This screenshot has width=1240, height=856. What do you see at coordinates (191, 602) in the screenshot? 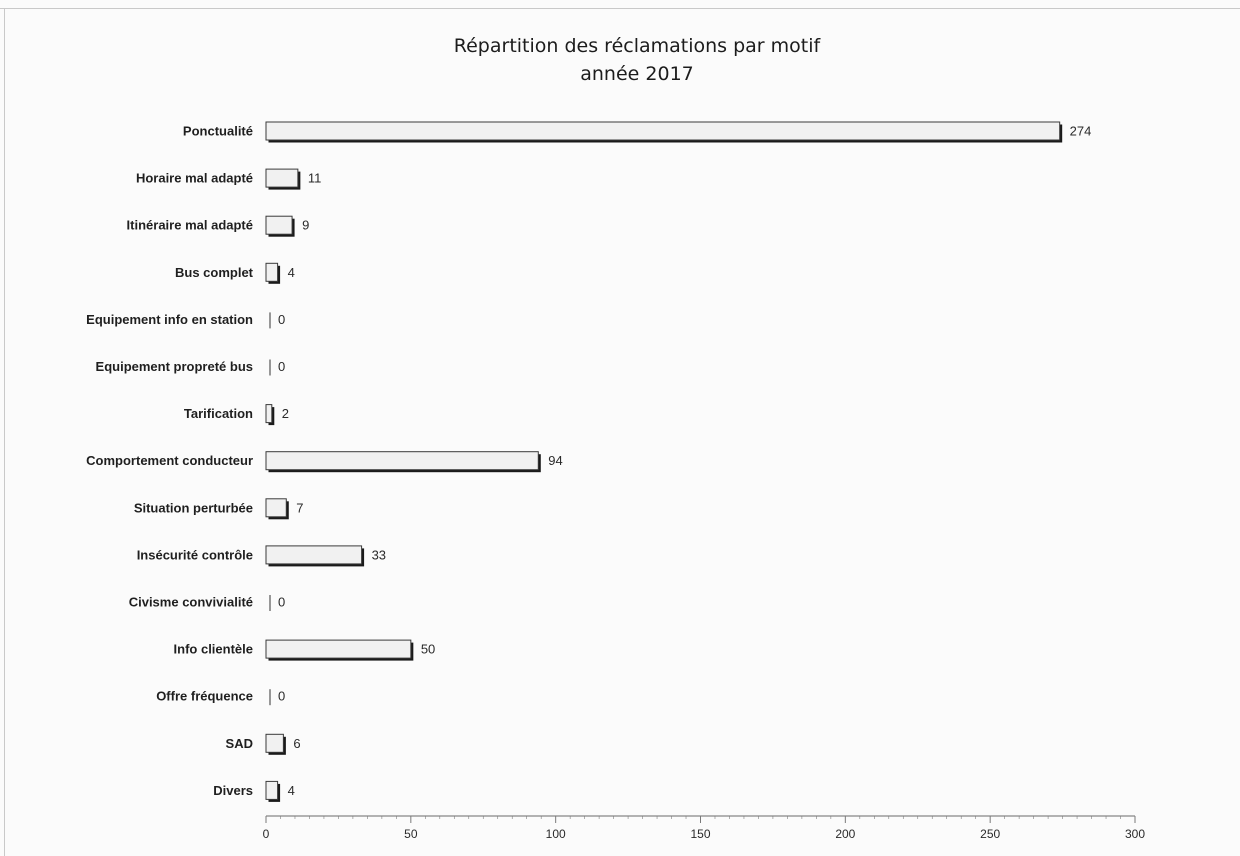
I see `category-label: Civisme convivialité` at bounding box center [191, 602].